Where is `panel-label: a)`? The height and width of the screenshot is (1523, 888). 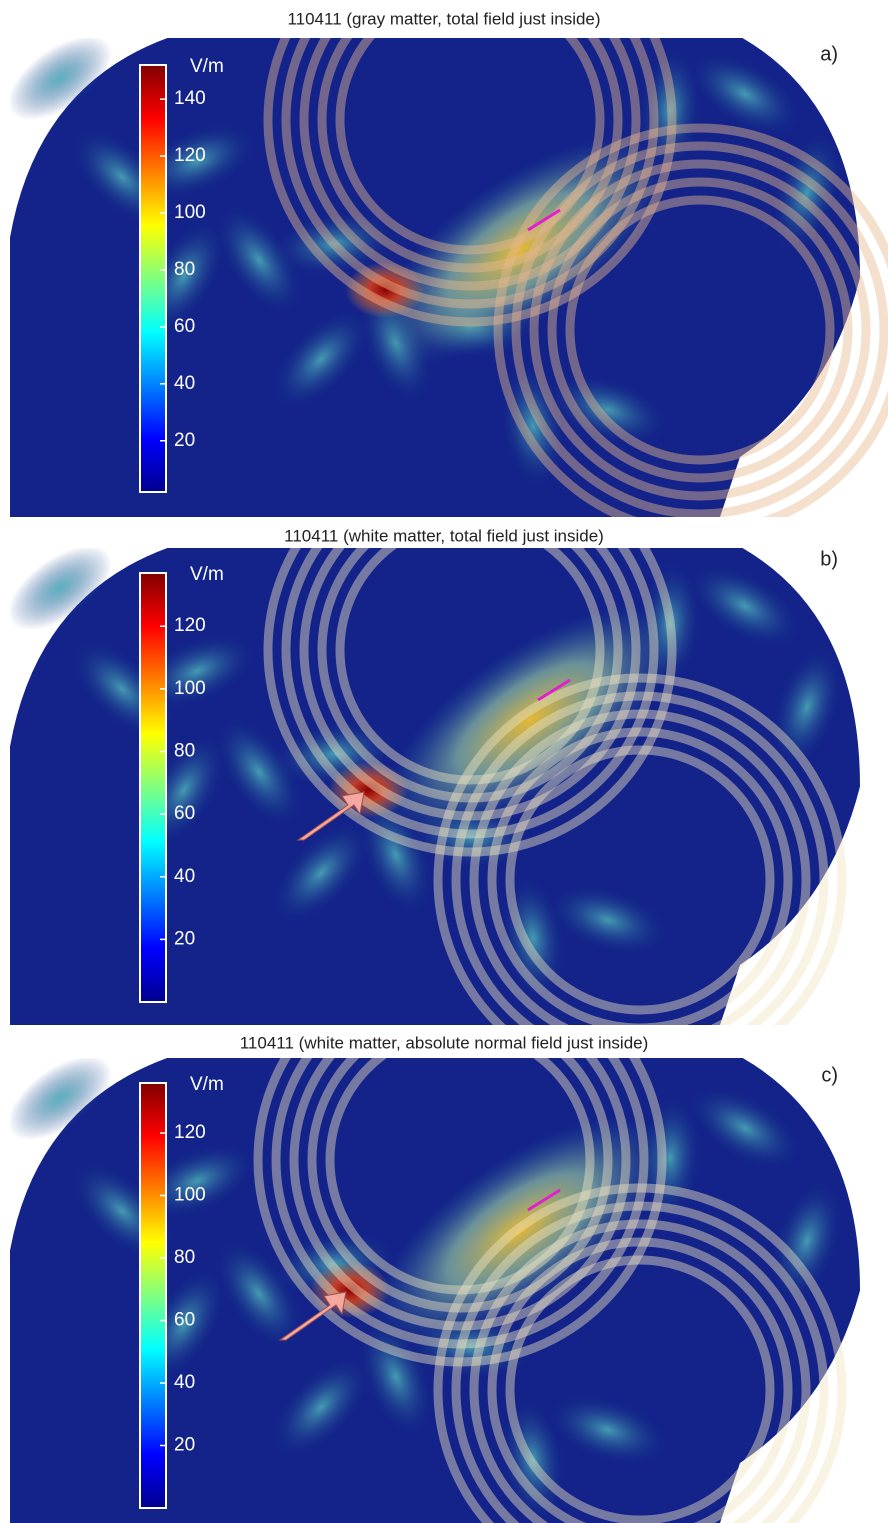 panel-label: a) is located at coordinates (829, 54).